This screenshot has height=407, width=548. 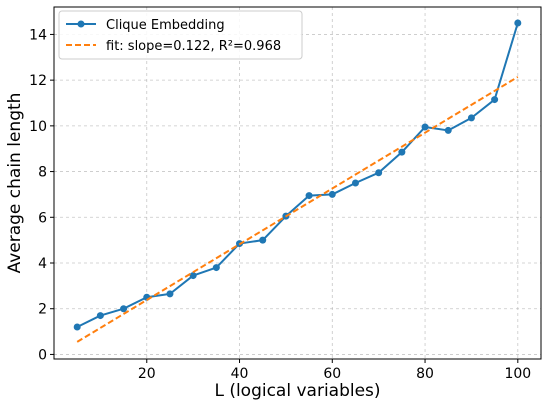 I want to click on legend-entry-fit: fit: slope=0.122, R²=0.968, so click(x=173, y=46).